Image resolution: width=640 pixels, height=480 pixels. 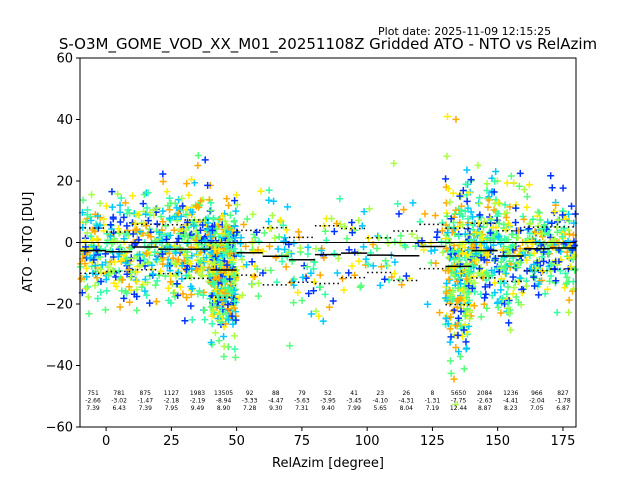 What do you see at coordinates (458, 408) in the screenshot?
I see `bin-stat-label: 12.44` at bounding box center [458, 408].